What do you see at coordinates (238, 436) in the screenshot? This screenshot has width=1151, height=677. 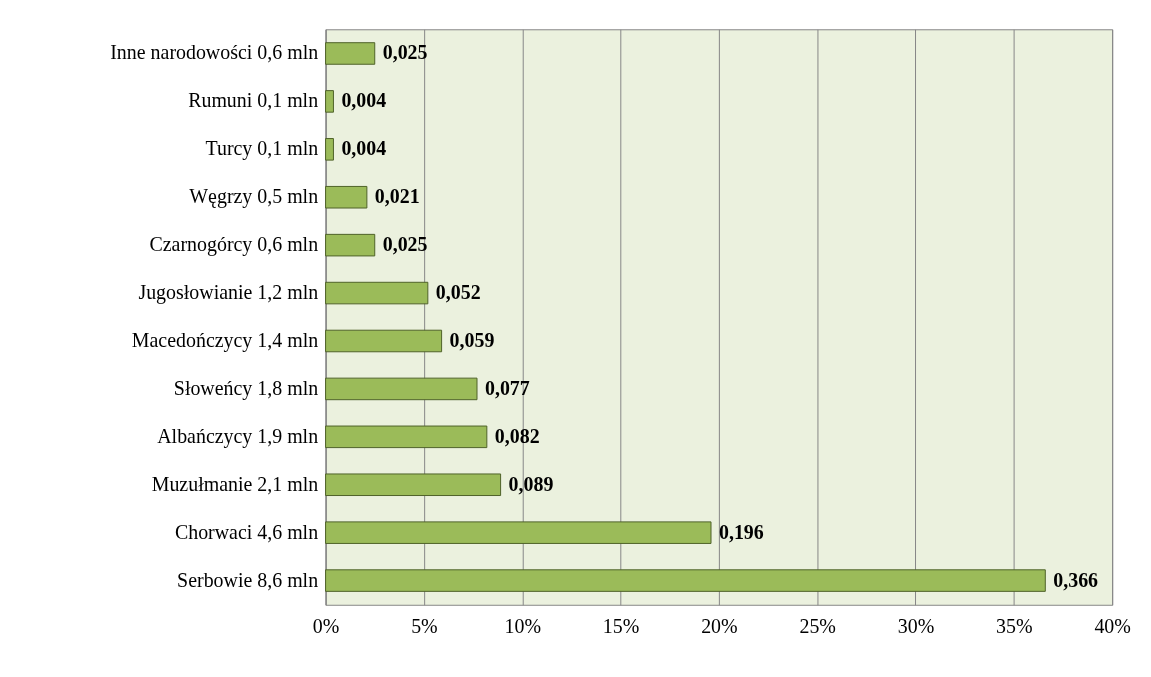 I see `y-tick-label: Albańczycy 1,9 mln` at bounding box center [238, 436].